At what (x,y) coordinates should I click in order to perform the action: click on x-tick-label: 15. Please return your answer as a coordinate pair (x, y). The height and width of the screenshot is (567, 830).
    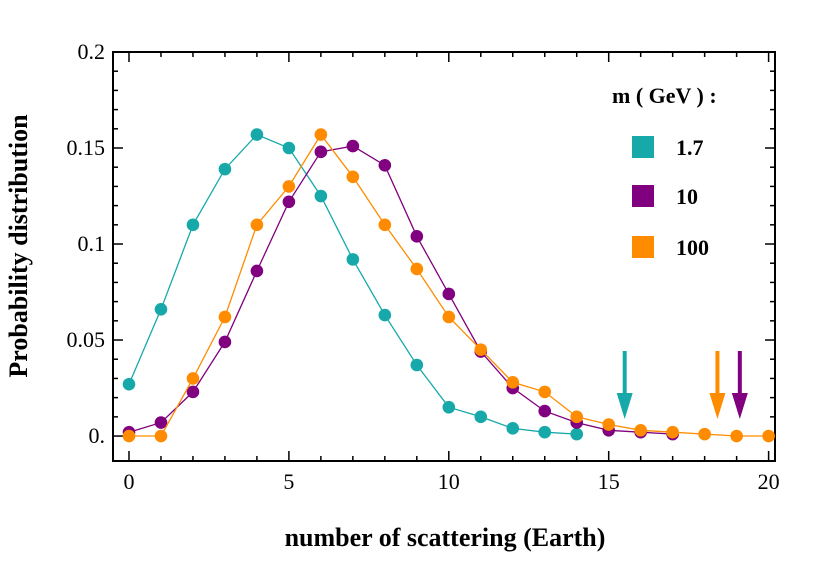
    Looking at the image, I should click on (609, 481).